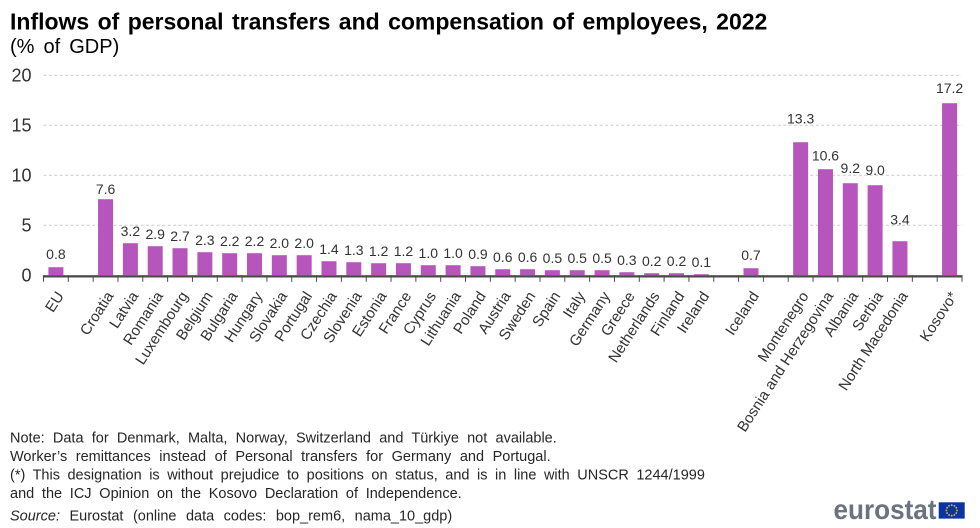  Describe the element at coordinates (900, 220) in the screenshot. I see `svg-text: 3.4` at that location.